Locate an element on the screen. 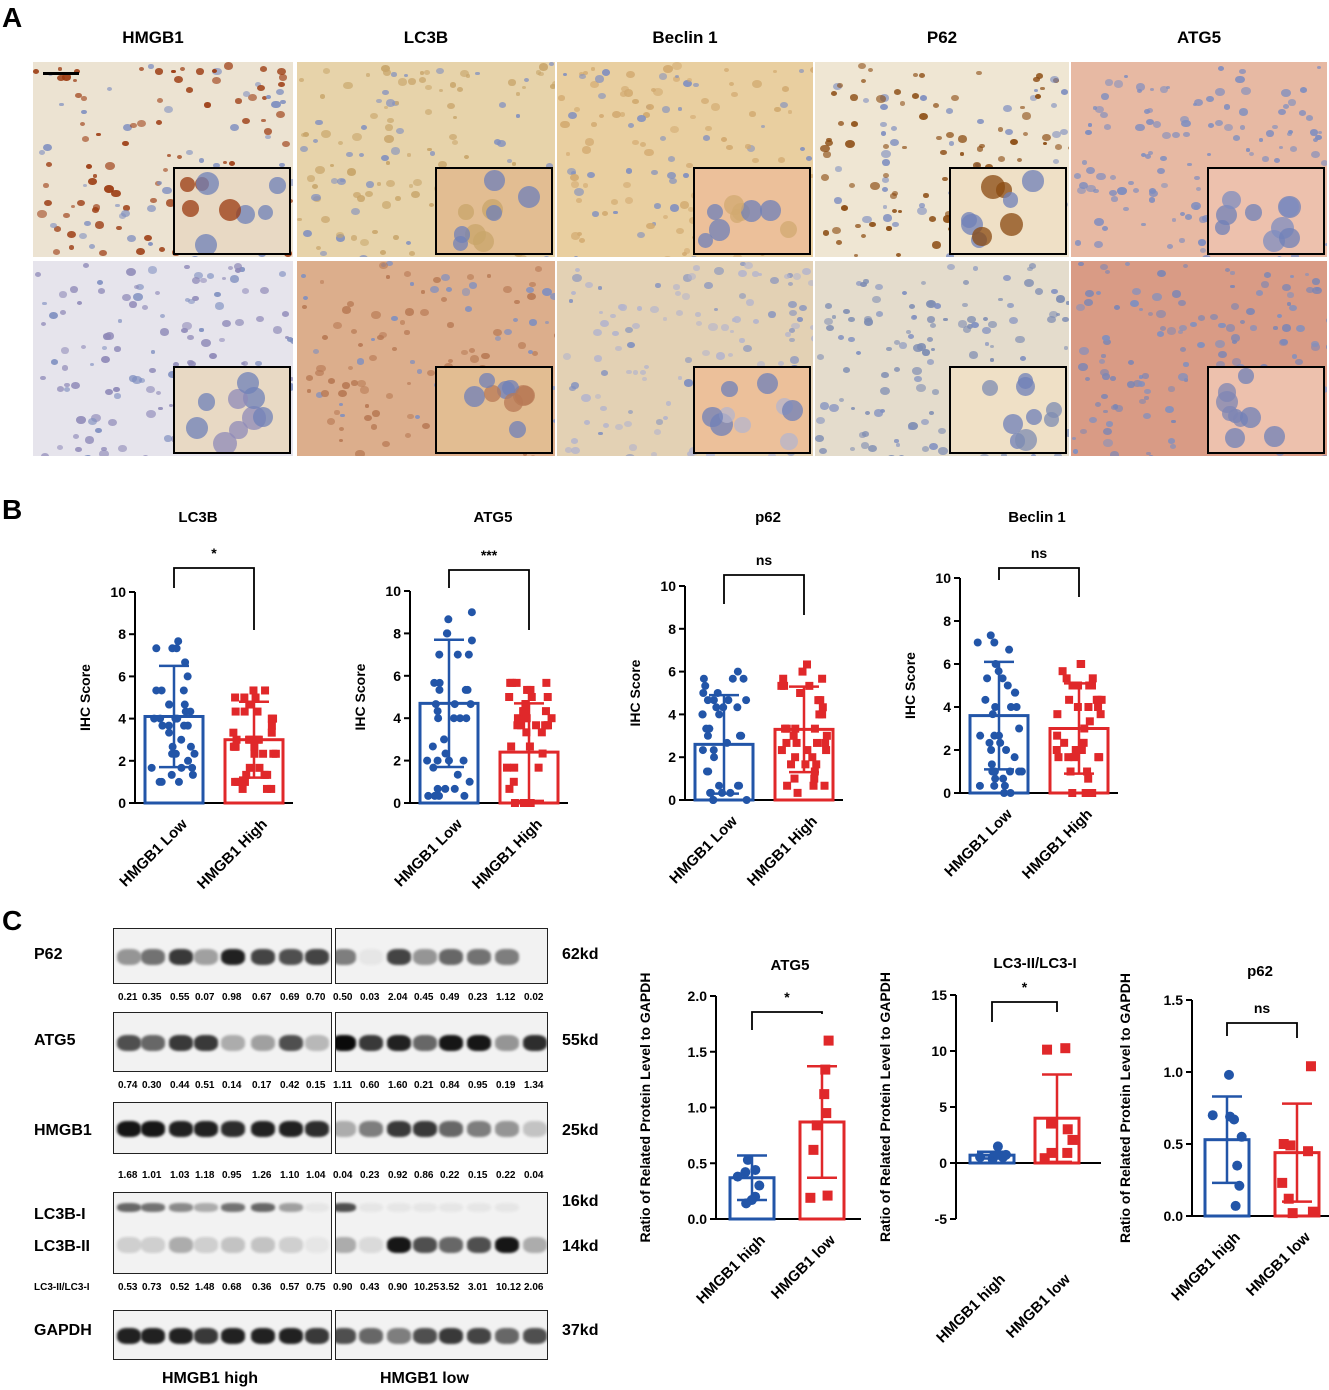 Image resolution: width=1329 pixels, height=1390 pixels. y-tick-label: 6 is located at coordinates (672, 672).